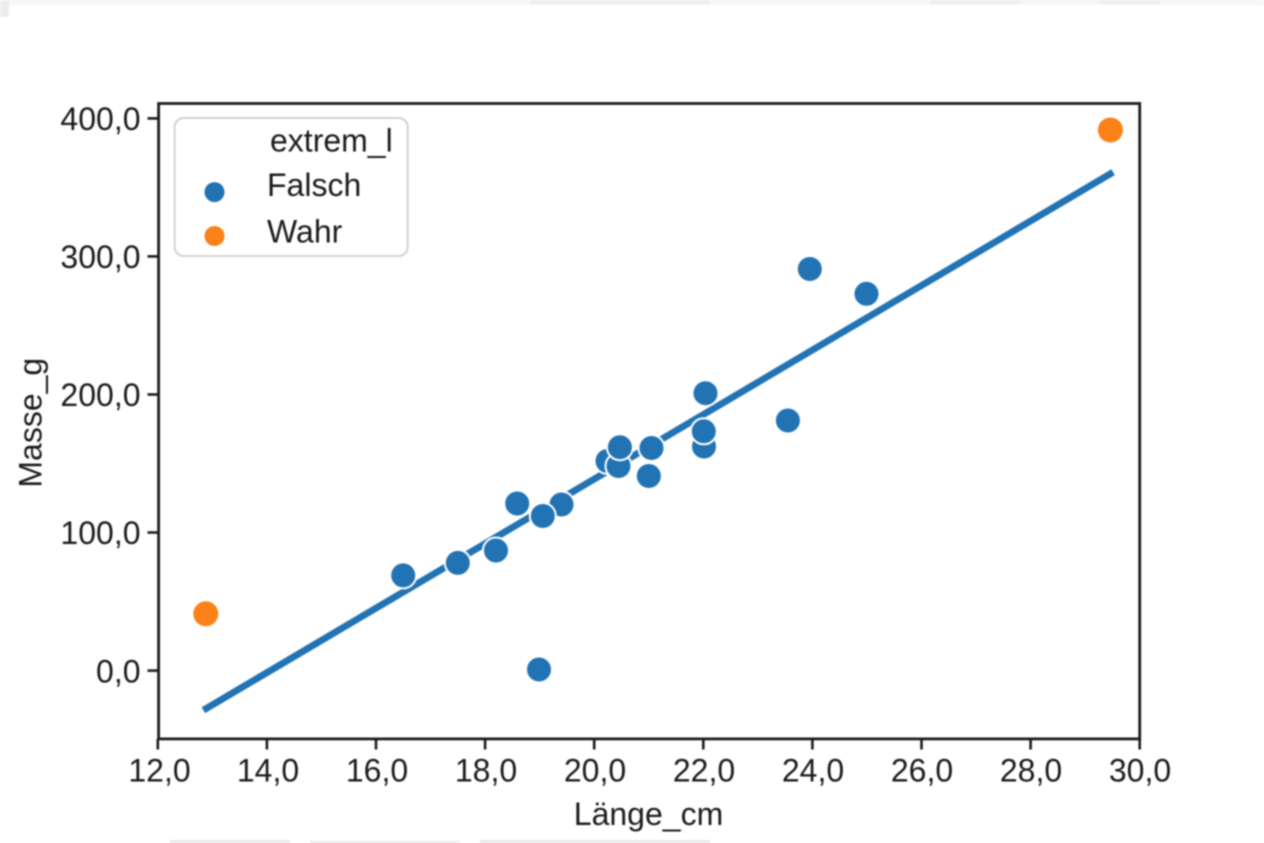 This screenshot has width=1264, height=843. Describe the element at coordinates (1140, 771) in the screenshot. I see `svg-text: 30,0` at that location.